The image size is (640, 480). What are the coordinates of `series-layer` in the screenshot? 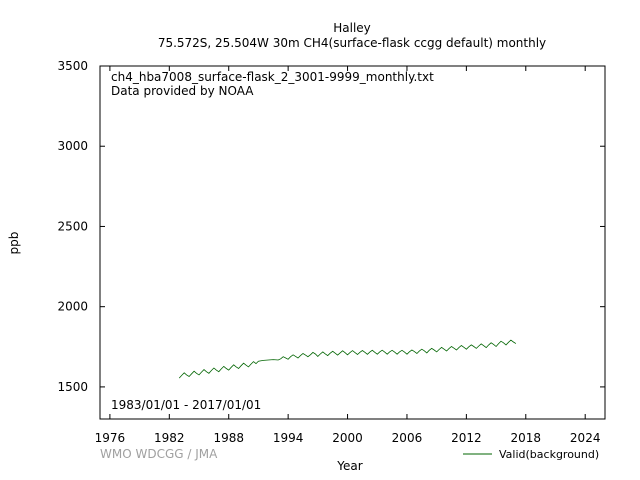 It's located at (347, 359).